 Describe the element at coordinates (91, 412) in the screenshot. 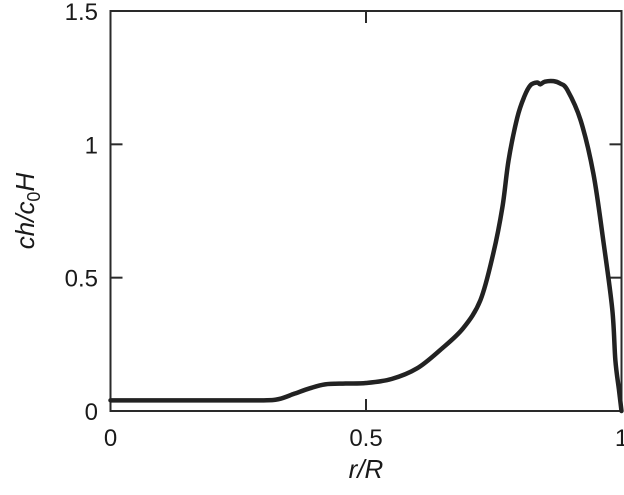

I see `y-tick-label: 0` at that location.